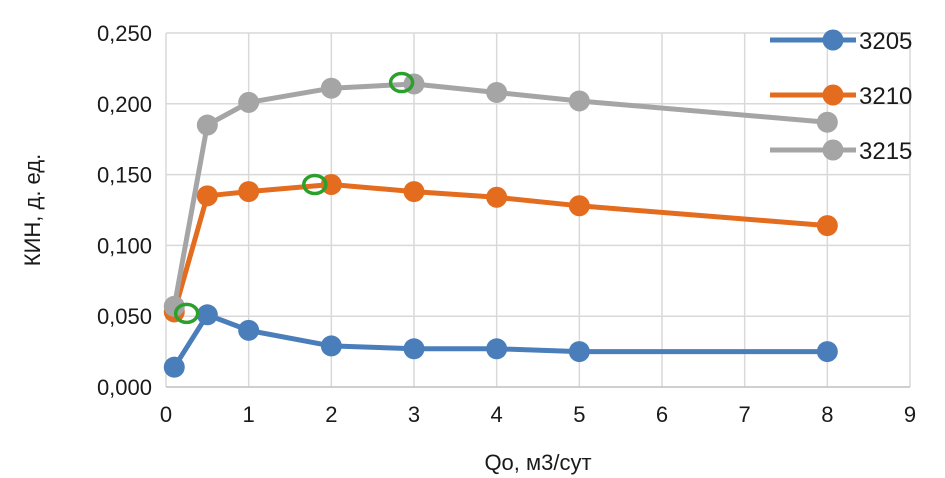 This screenshot has height=478, width=945. I want to click on y-axis-label: КИН, д. ед., so click(32, 210).